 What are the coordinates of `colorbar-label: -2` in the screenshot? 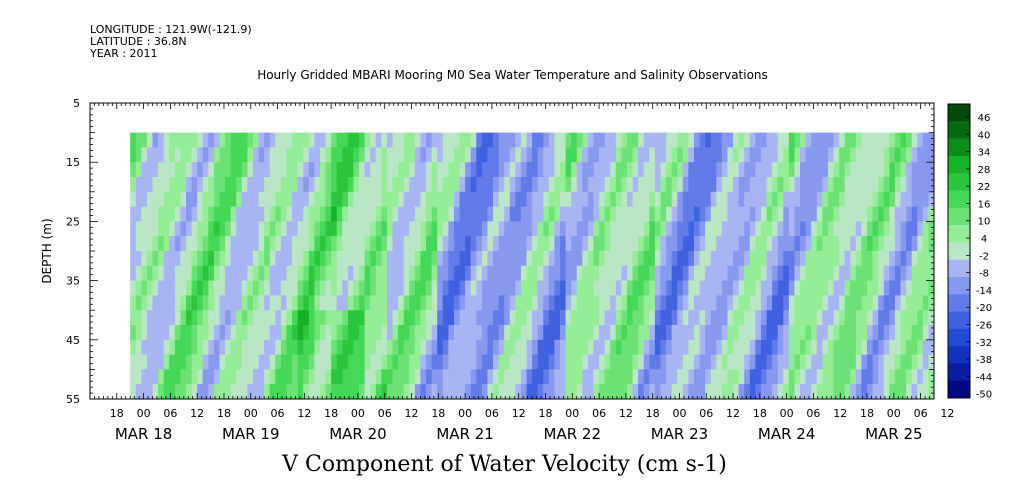 It's located at (984, 256).